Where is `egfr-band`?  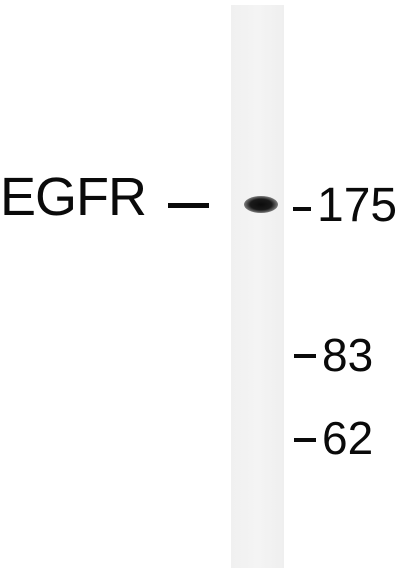 egfr-band is located at coordinates (261, 204).